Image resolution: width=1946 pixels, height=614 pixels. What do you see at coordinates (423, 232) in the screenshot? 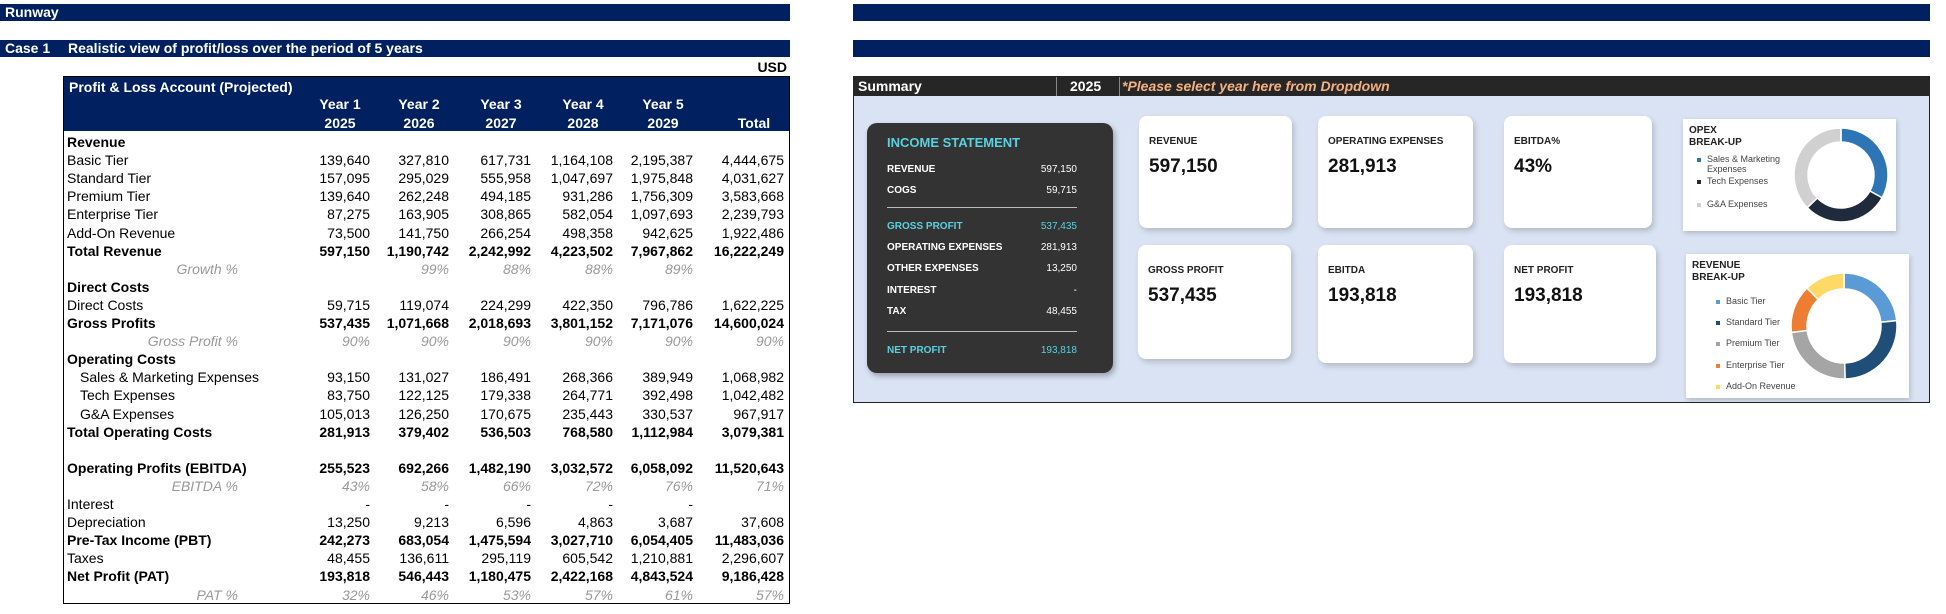
I see `cell-value: 141,750` at bounding box center [423, 232].